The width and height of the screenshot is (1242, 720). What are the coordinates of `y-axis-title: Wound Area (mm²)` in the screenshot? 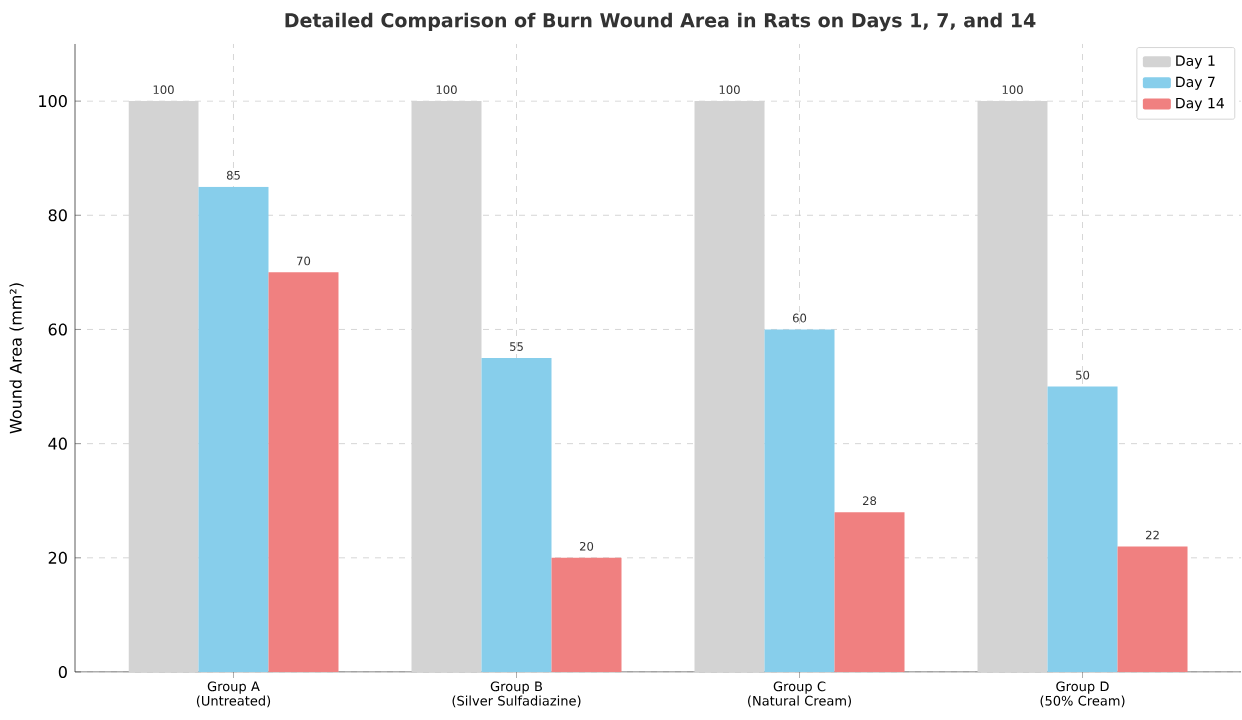 It's located at (16, 358).